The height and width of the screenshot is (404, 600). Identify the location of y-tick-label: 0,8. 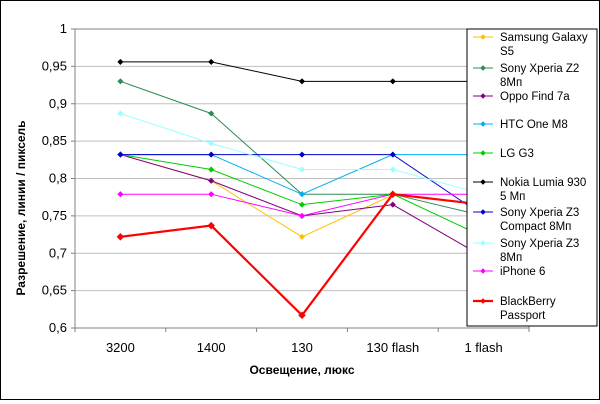
(58, 178).